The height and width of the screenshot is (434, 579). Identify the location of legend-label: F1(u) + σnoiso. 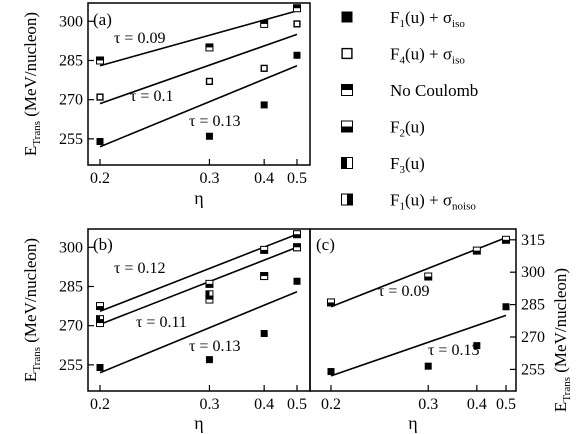
(433, 202).